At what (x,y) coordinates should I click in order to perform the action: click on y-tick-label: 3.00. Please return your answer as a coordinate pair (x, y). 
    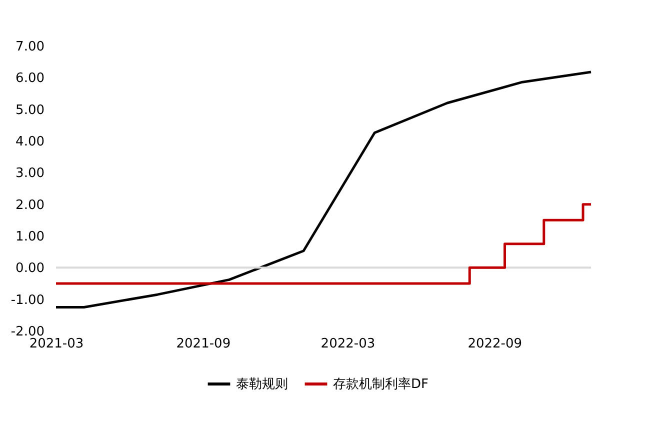
    Looking at the image, I should click on (30, 174).